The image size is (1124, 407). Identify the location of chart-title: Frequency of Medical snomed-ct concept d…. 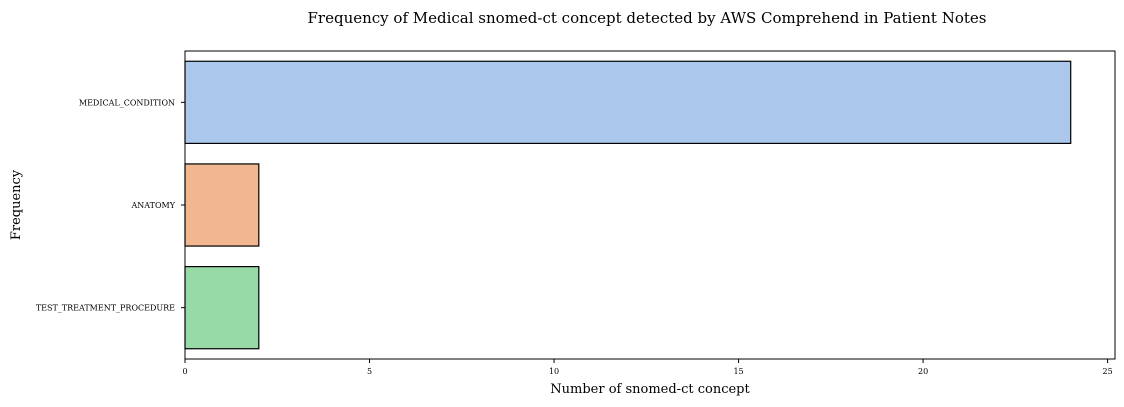
(647, 18).